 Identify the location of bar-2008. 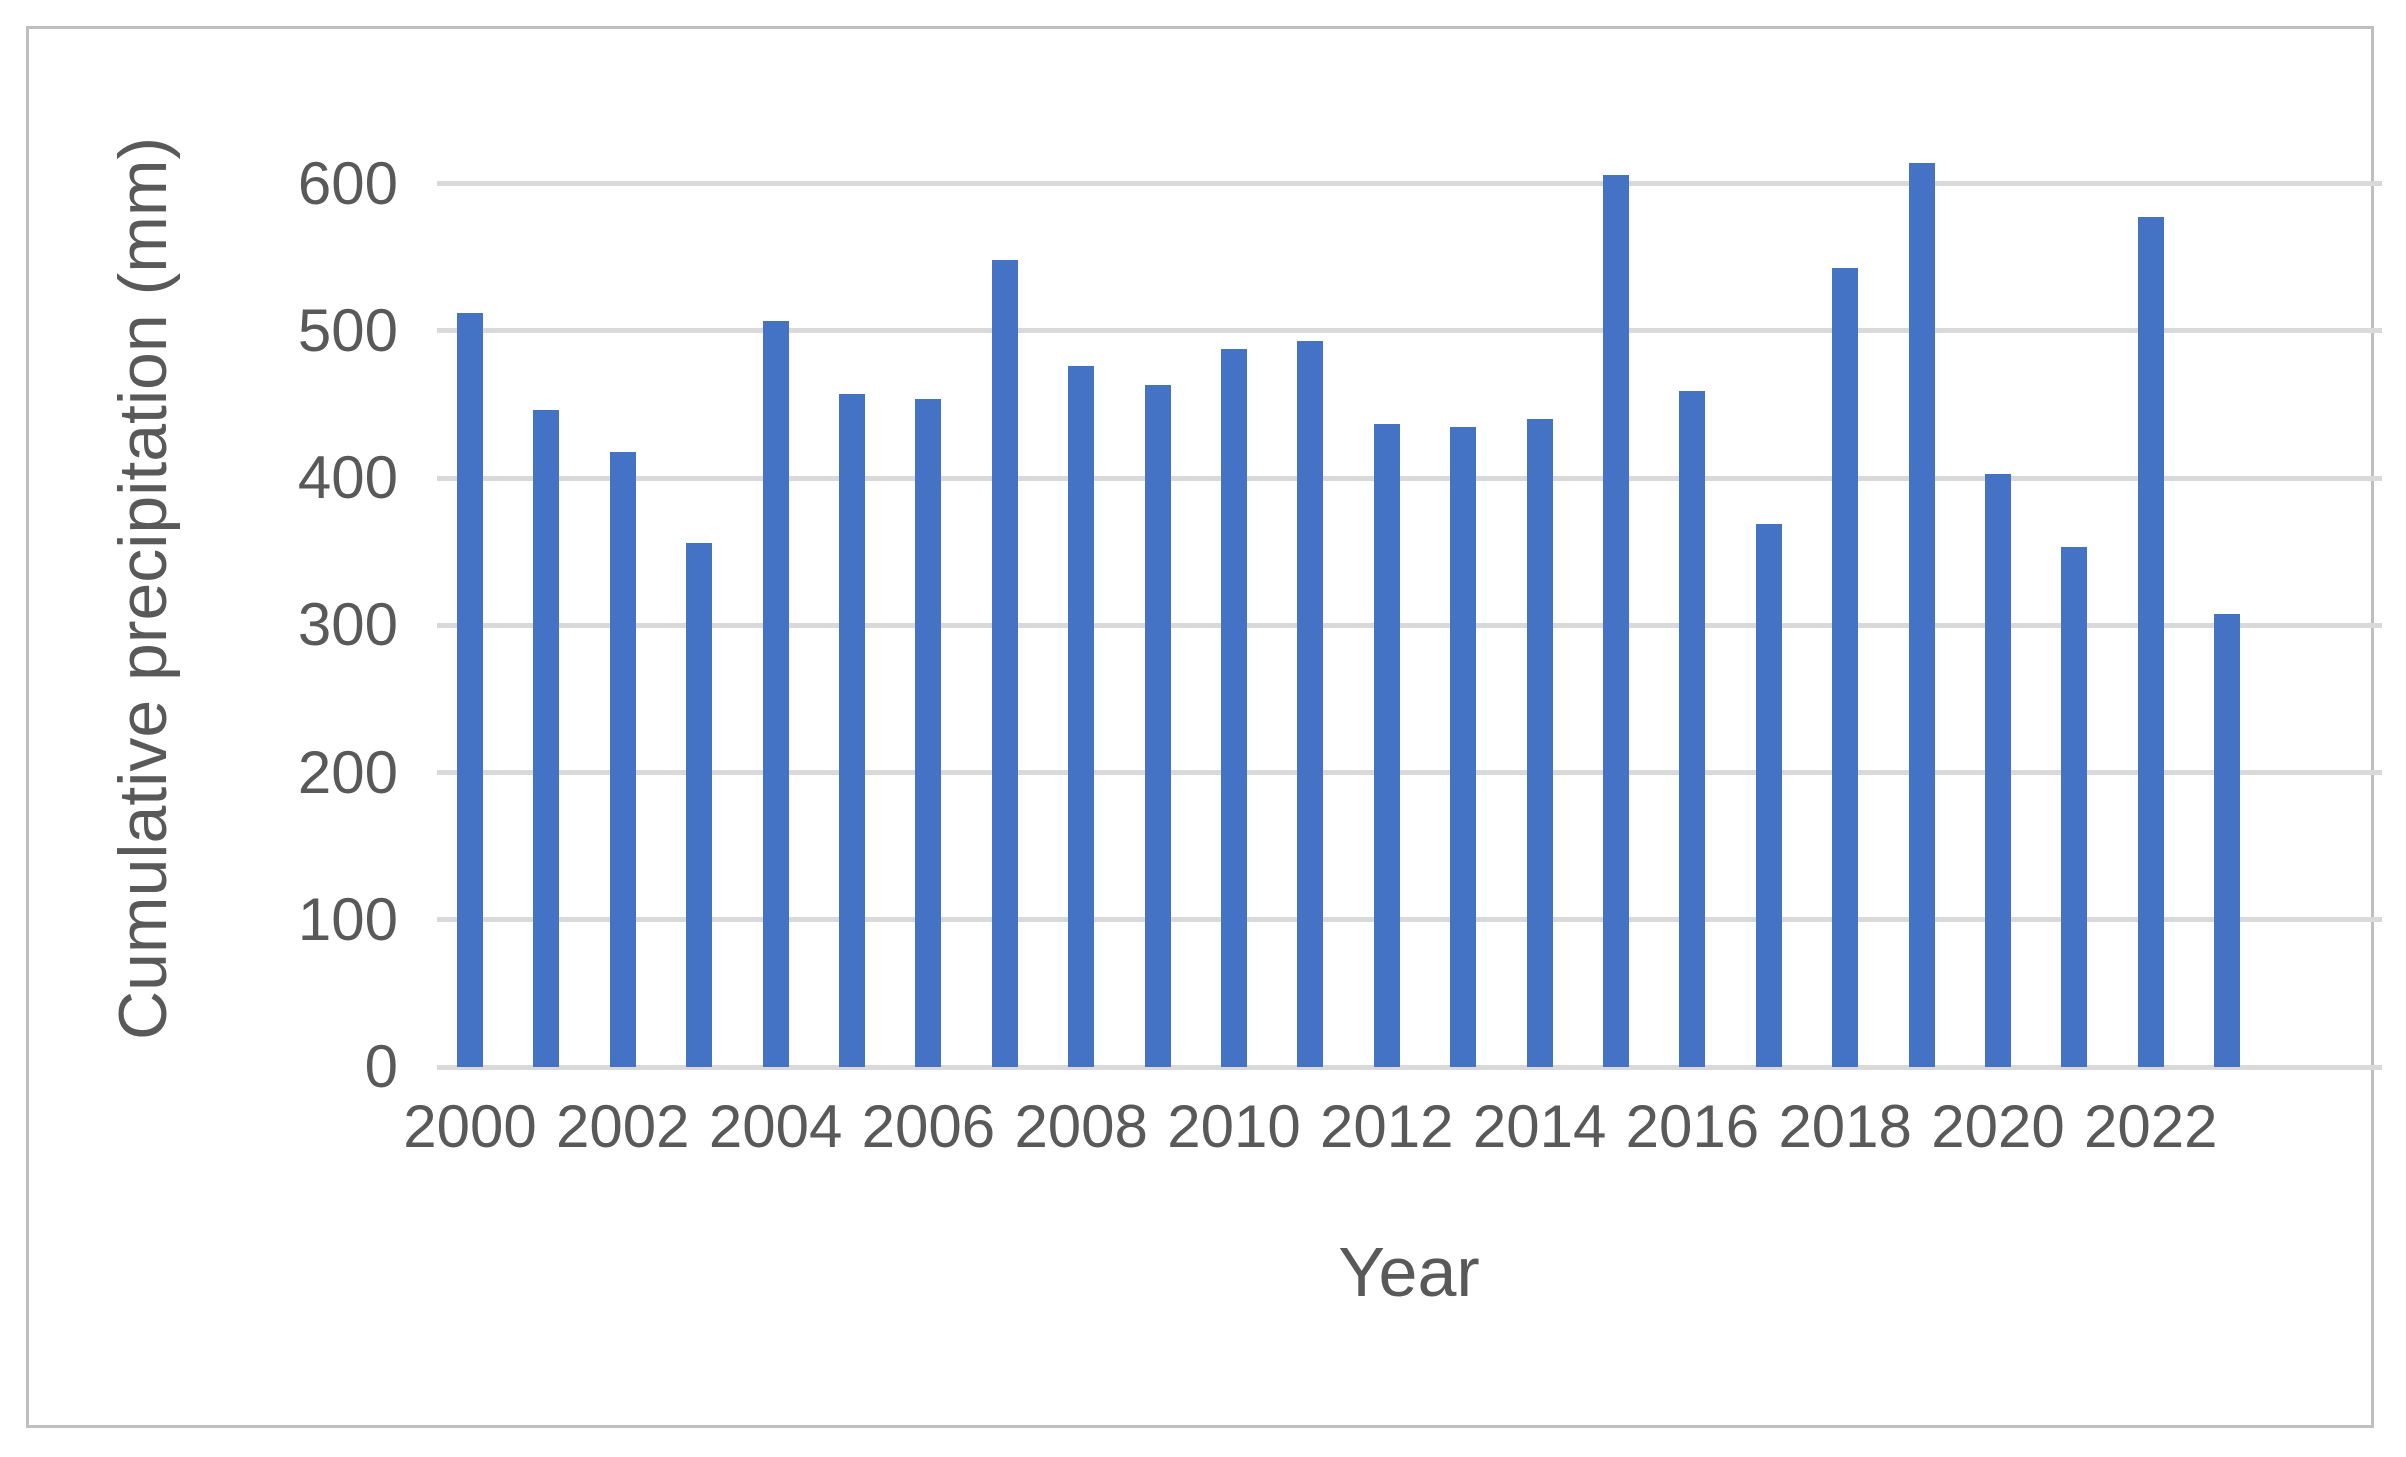
(1081, 716).